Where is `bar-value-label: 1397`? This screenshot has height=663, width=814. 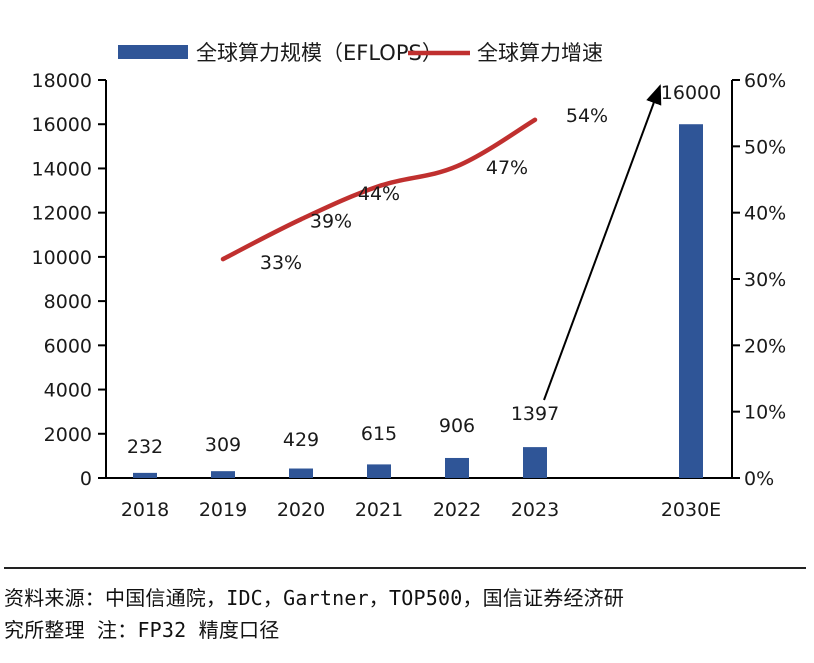
bar-value-label: 1397 is located at coordinates (535, 414).